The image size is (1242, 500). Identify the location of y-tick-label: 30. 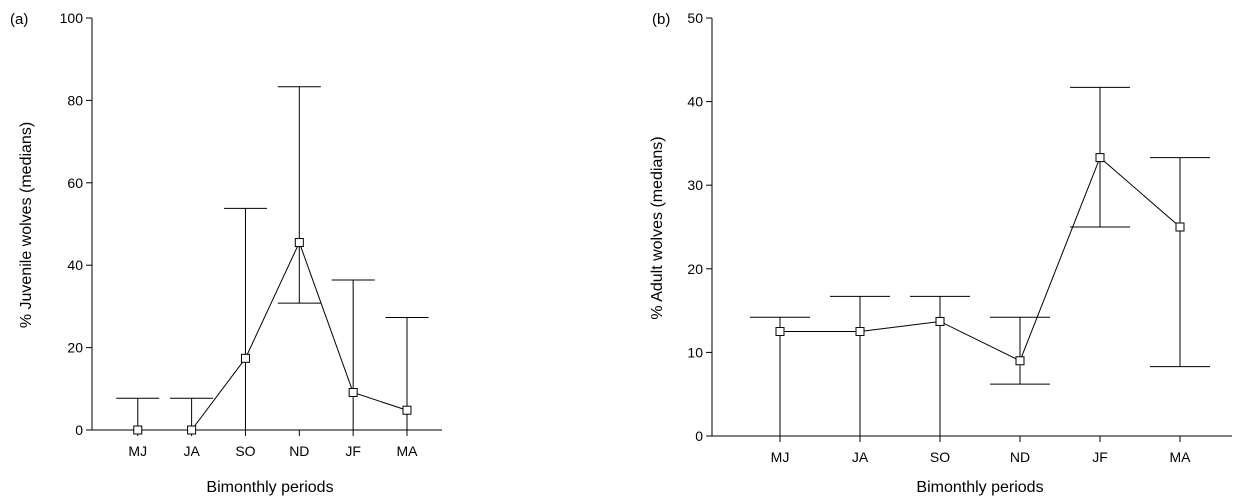
(695, 185).